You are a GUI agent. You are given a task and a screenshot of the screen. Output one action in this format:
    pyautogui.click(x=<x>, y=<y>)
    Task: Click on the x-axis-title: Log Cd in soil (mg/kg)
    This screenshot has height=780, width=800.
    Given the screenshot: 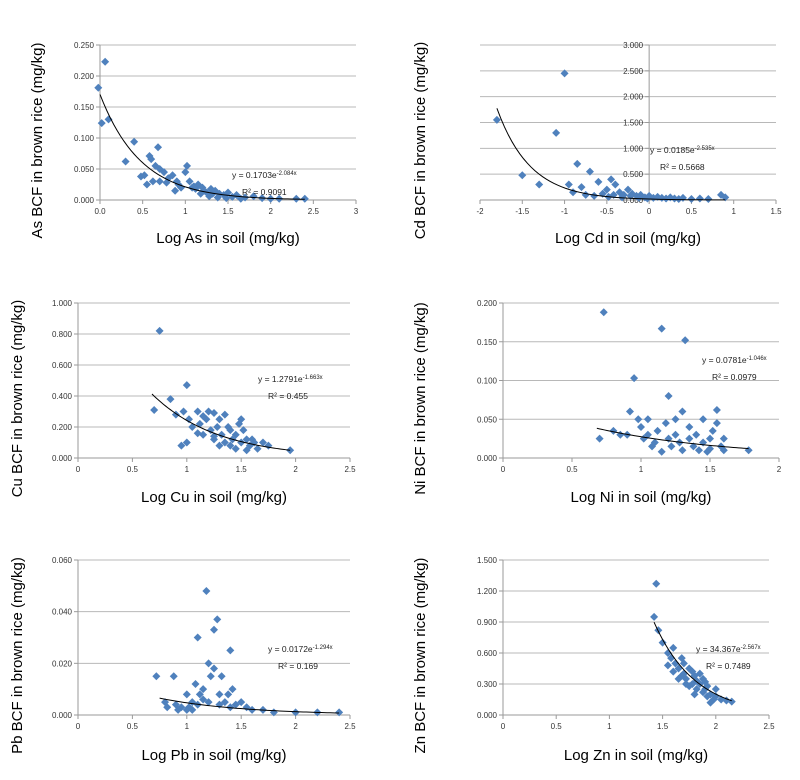 What is the action you would take?
    pyautogui.click(x=628, y=238)
    